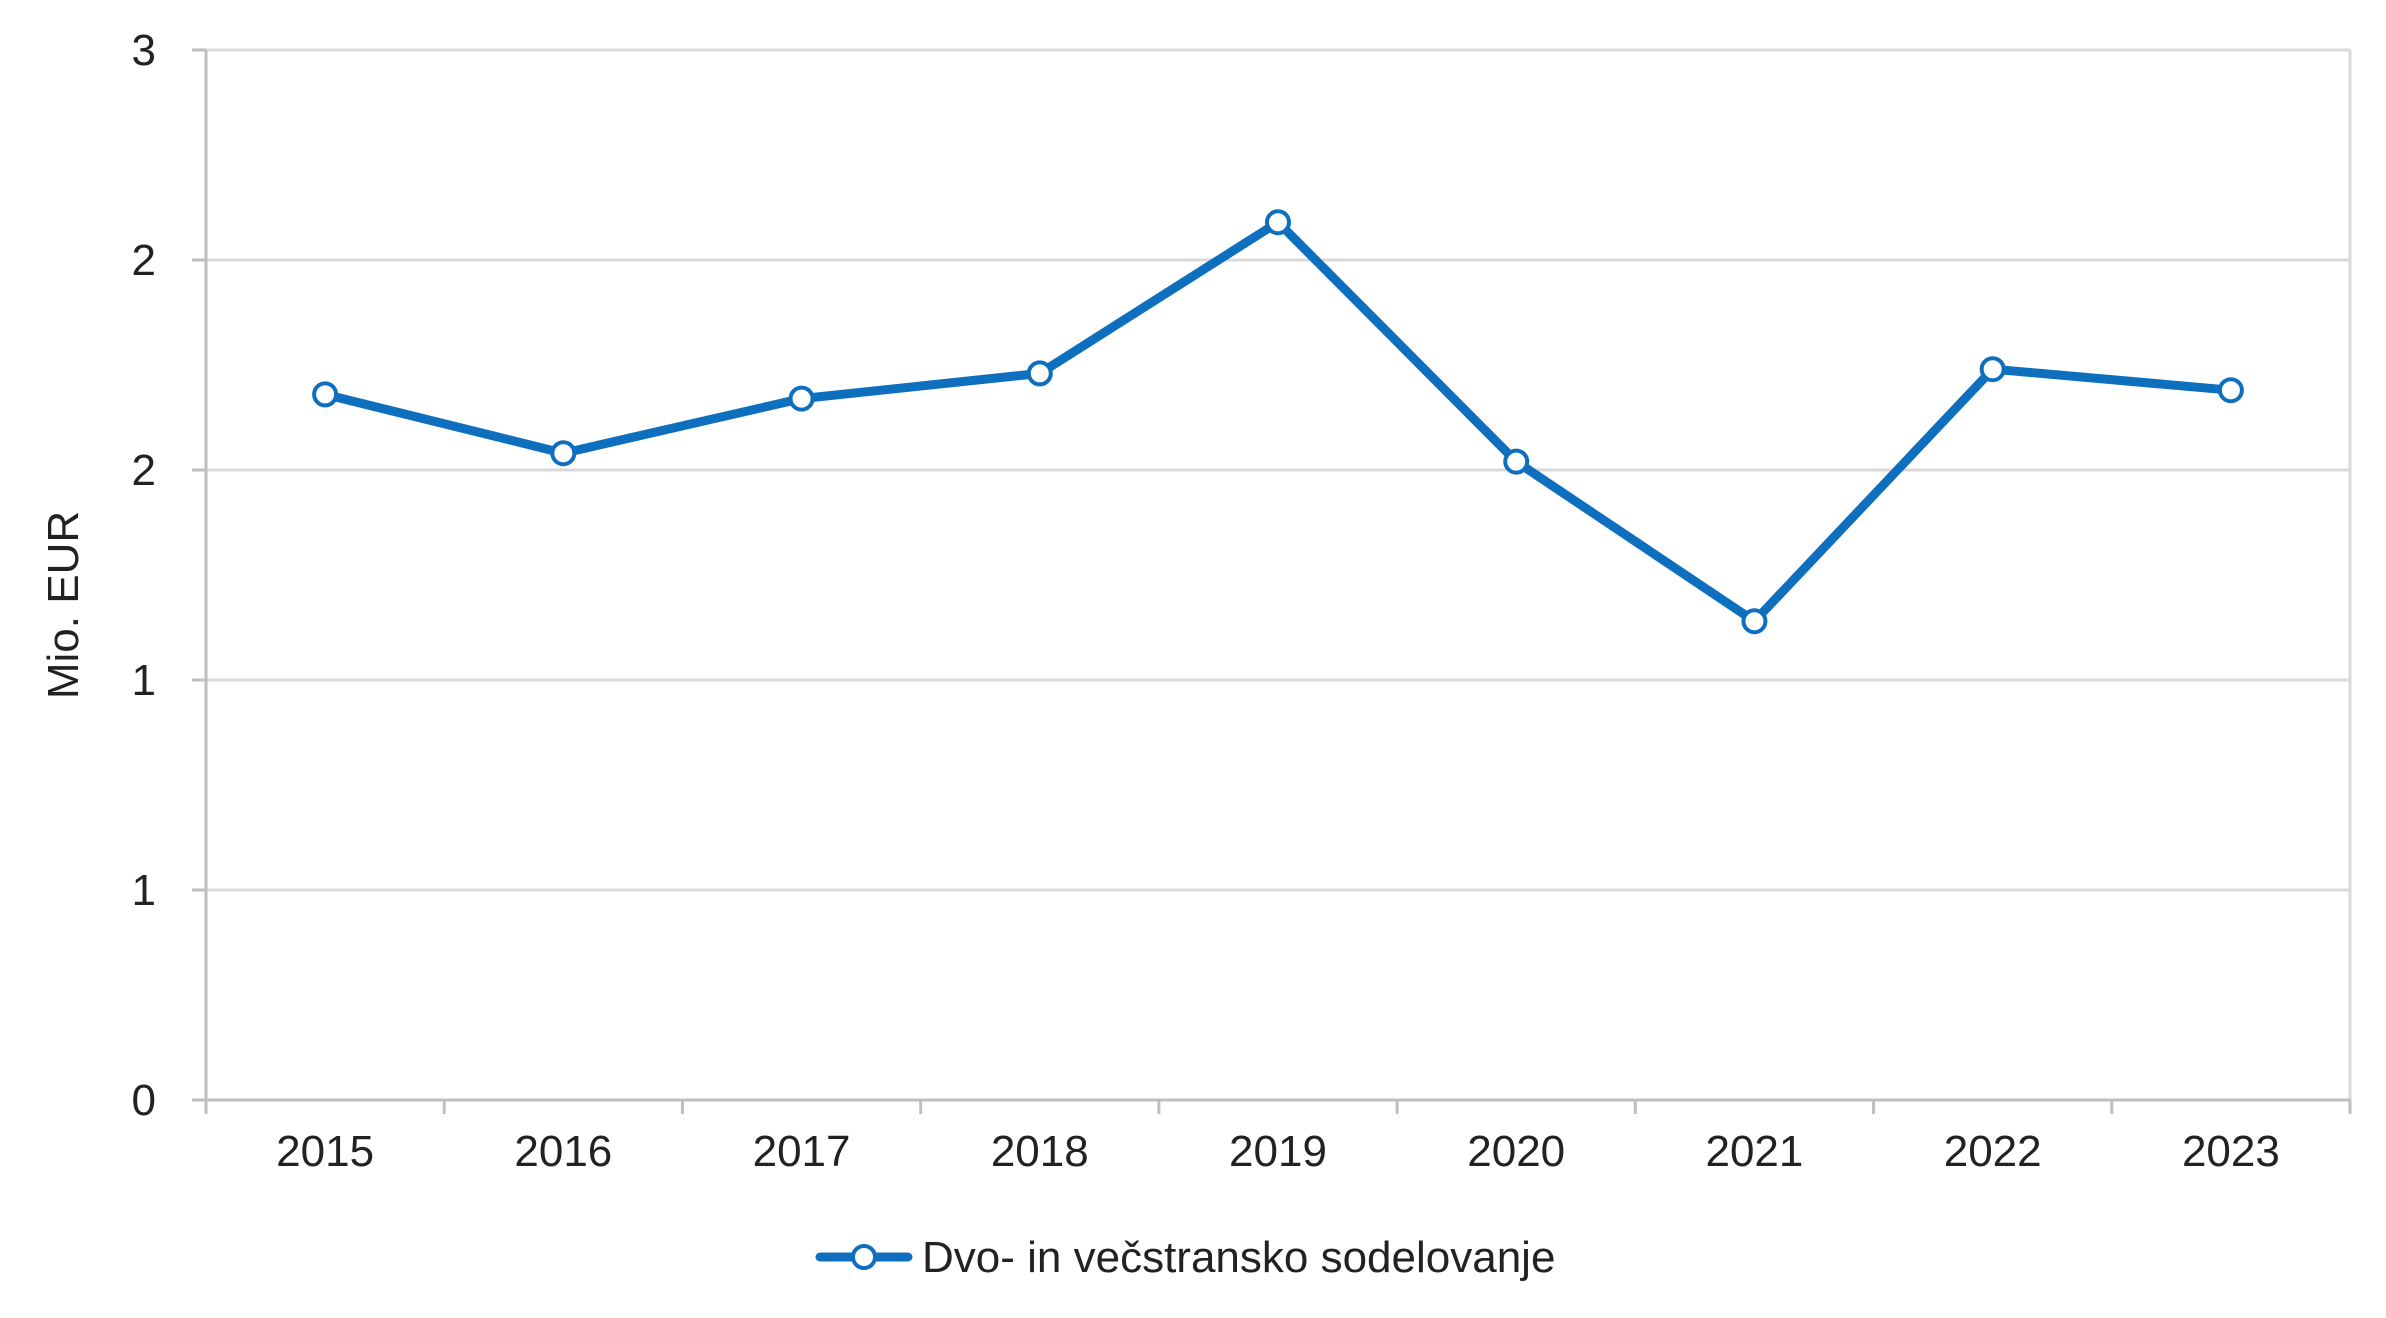 Image resolution: width=2386 pixels, height=1318 pixels. What do you see at coordinates (63, 605) in the screenshot?
I see `y-axis-title: Mio. EUR` at bounding box center [63, 605].